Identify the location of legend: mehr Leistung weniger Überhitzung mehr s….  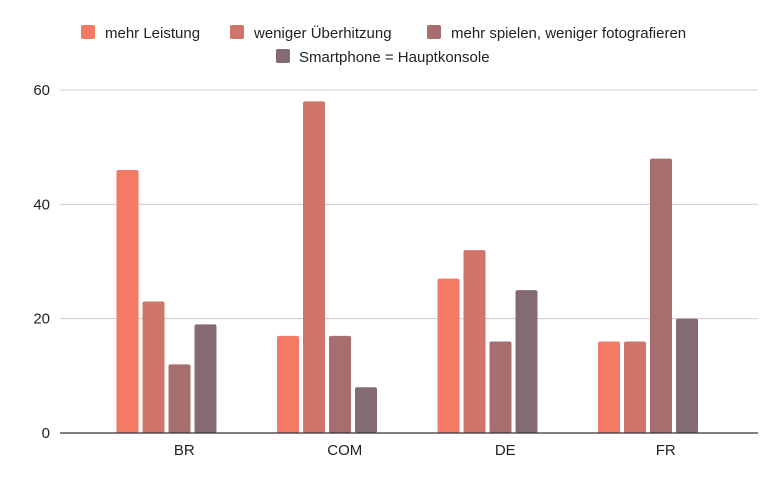
(383, 45).